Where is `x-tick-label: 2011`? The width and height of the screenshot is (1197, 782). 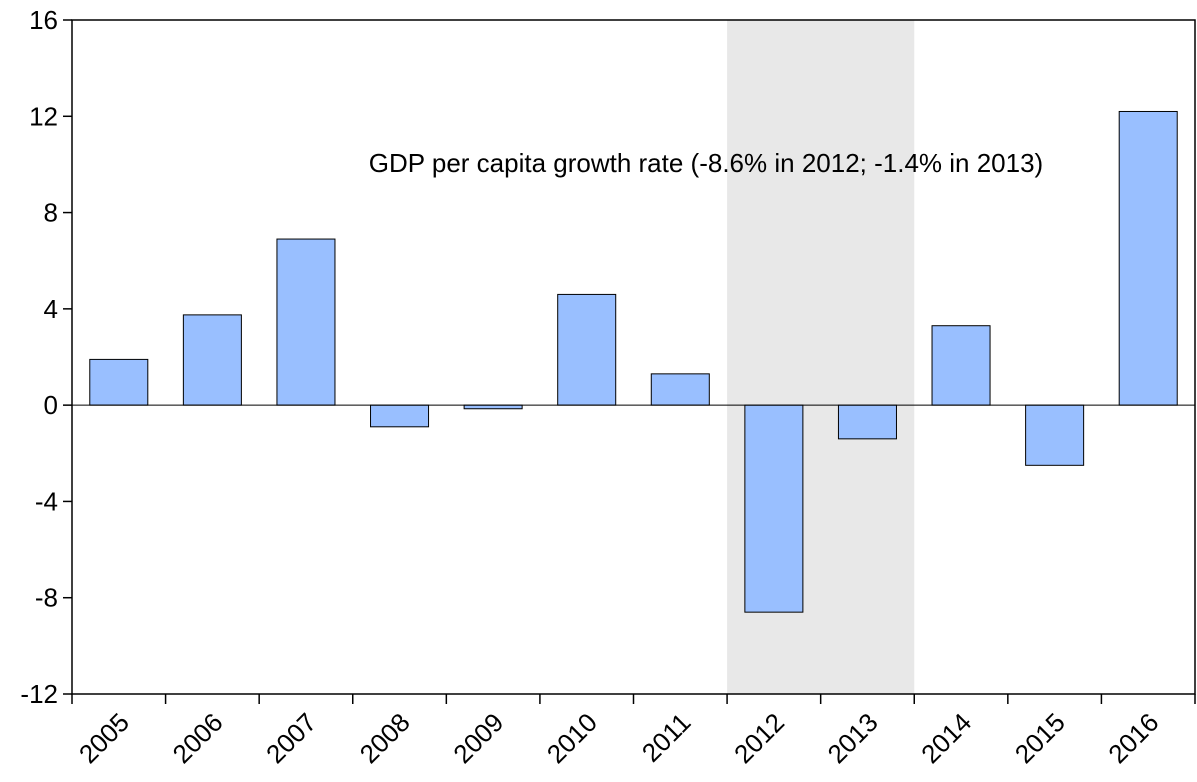
x-tick-label: 2011 is located at coordinates (666, 737).